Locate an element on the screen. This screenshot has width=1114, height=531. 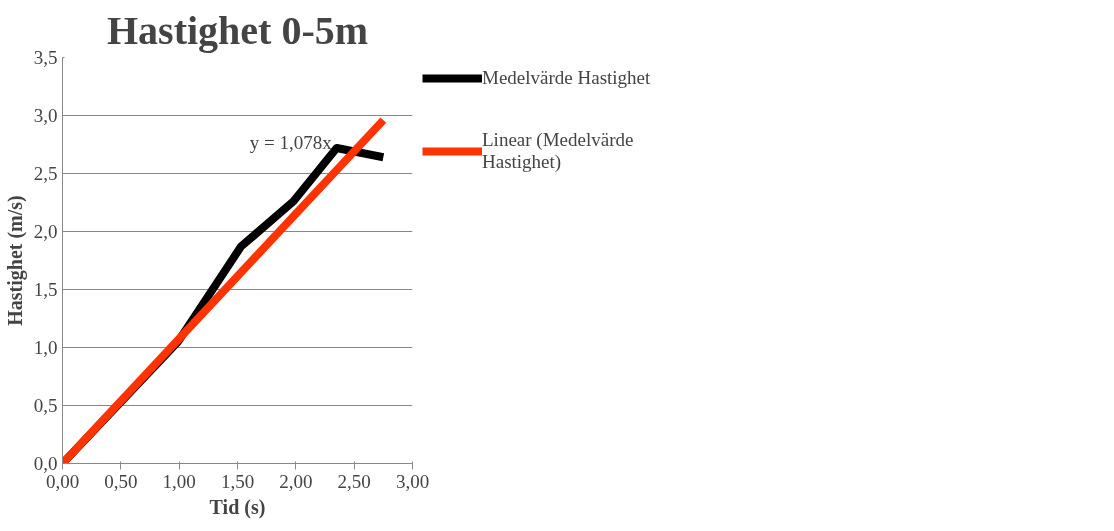
chart-title: Hastighet 0-5m is located at coordinates (237, 30).